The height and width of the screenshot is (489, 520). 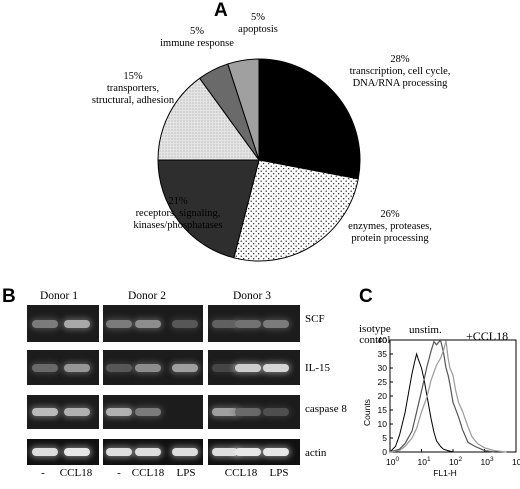 I want to click on gel-actin-donor3, so click(x=254, y=452).